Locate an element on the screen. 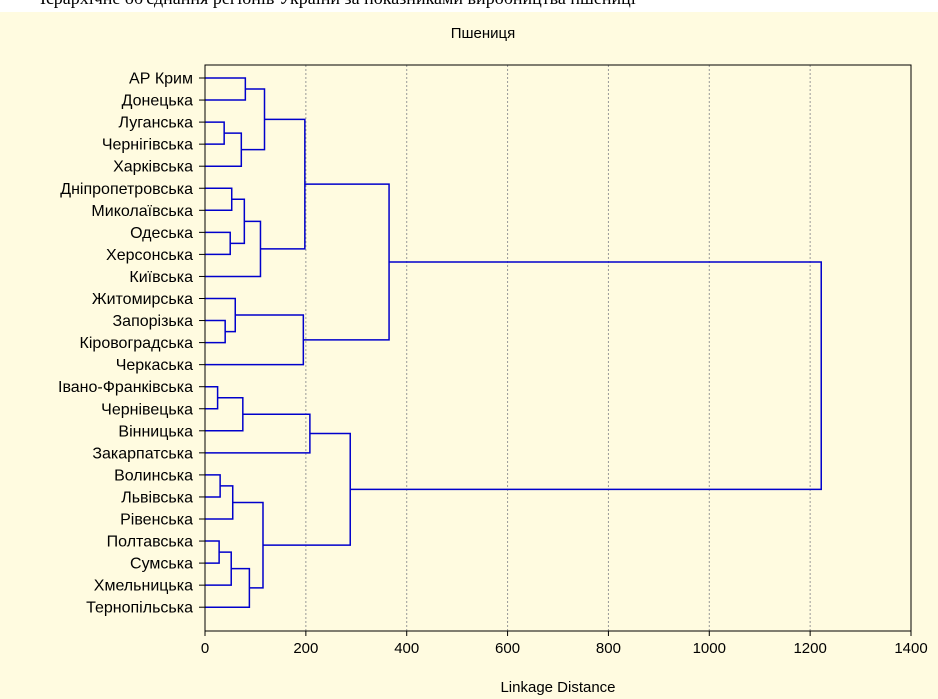 Image resolution: width=938 pixels, height=699 pixels. leaf-label: Херсонська is located at coordinates (149, 255).